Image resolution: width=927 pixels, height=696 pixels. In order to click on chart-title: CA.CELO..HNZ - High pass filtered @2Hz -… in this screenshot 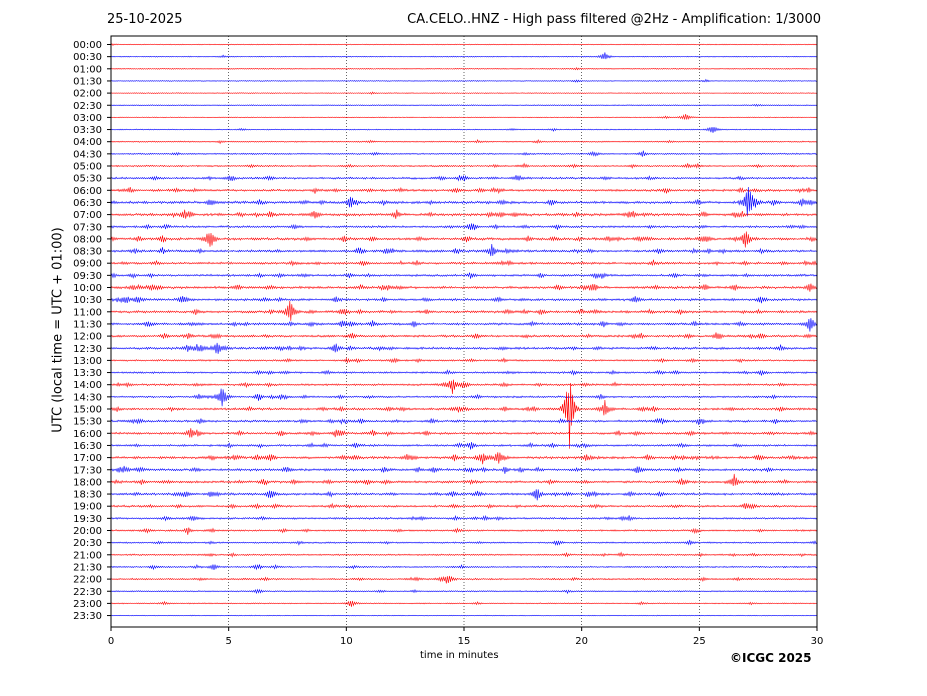, I will do `click(614, 19)`.